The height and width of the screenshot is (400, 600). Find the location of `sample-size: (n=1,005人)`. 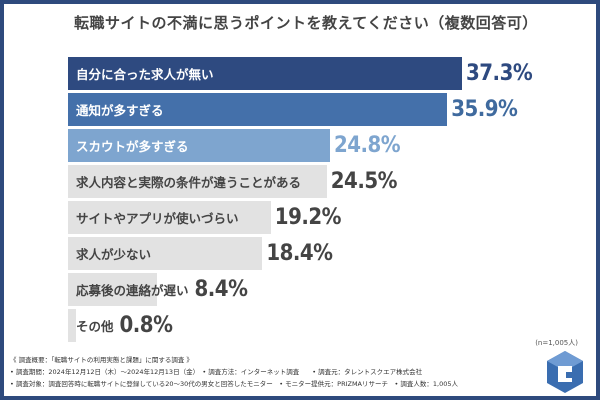

sample-size: (n=1,005人) is located at coordinates (556, 343).